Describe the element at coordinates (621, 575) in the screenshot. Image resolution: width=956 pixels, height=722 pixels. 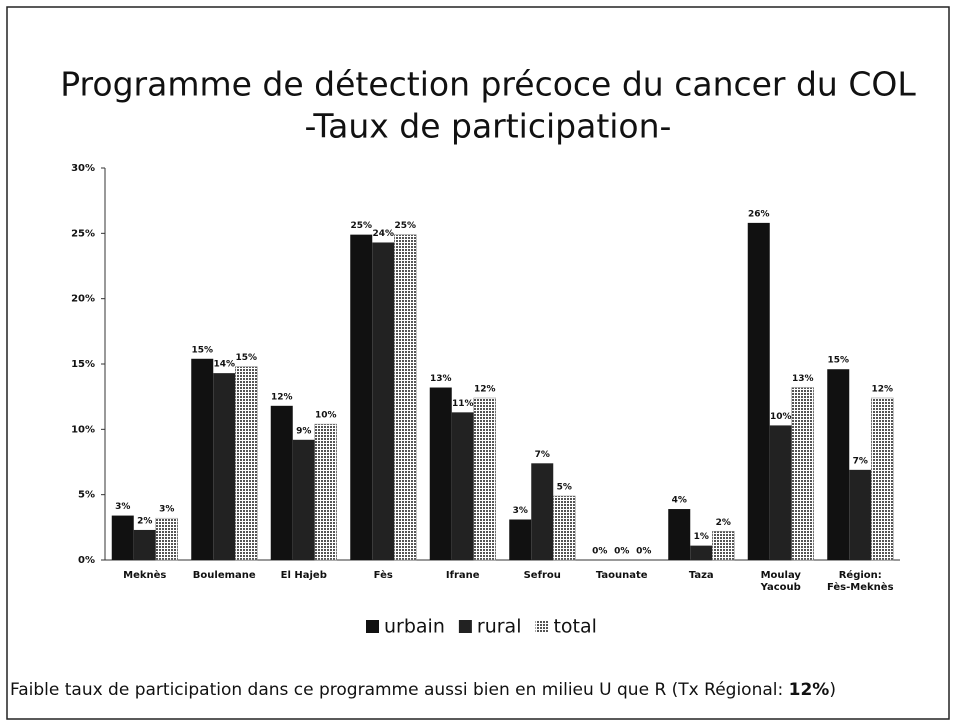
I see `x-tick-label: Taounate` at that location.